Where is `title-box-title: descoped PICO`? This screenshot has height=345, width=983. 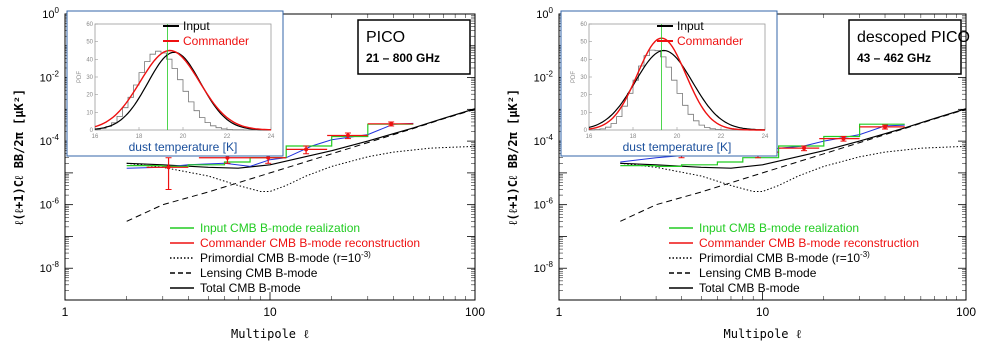
title-box-title: descoped PICO is located at coordinates (913, 37).